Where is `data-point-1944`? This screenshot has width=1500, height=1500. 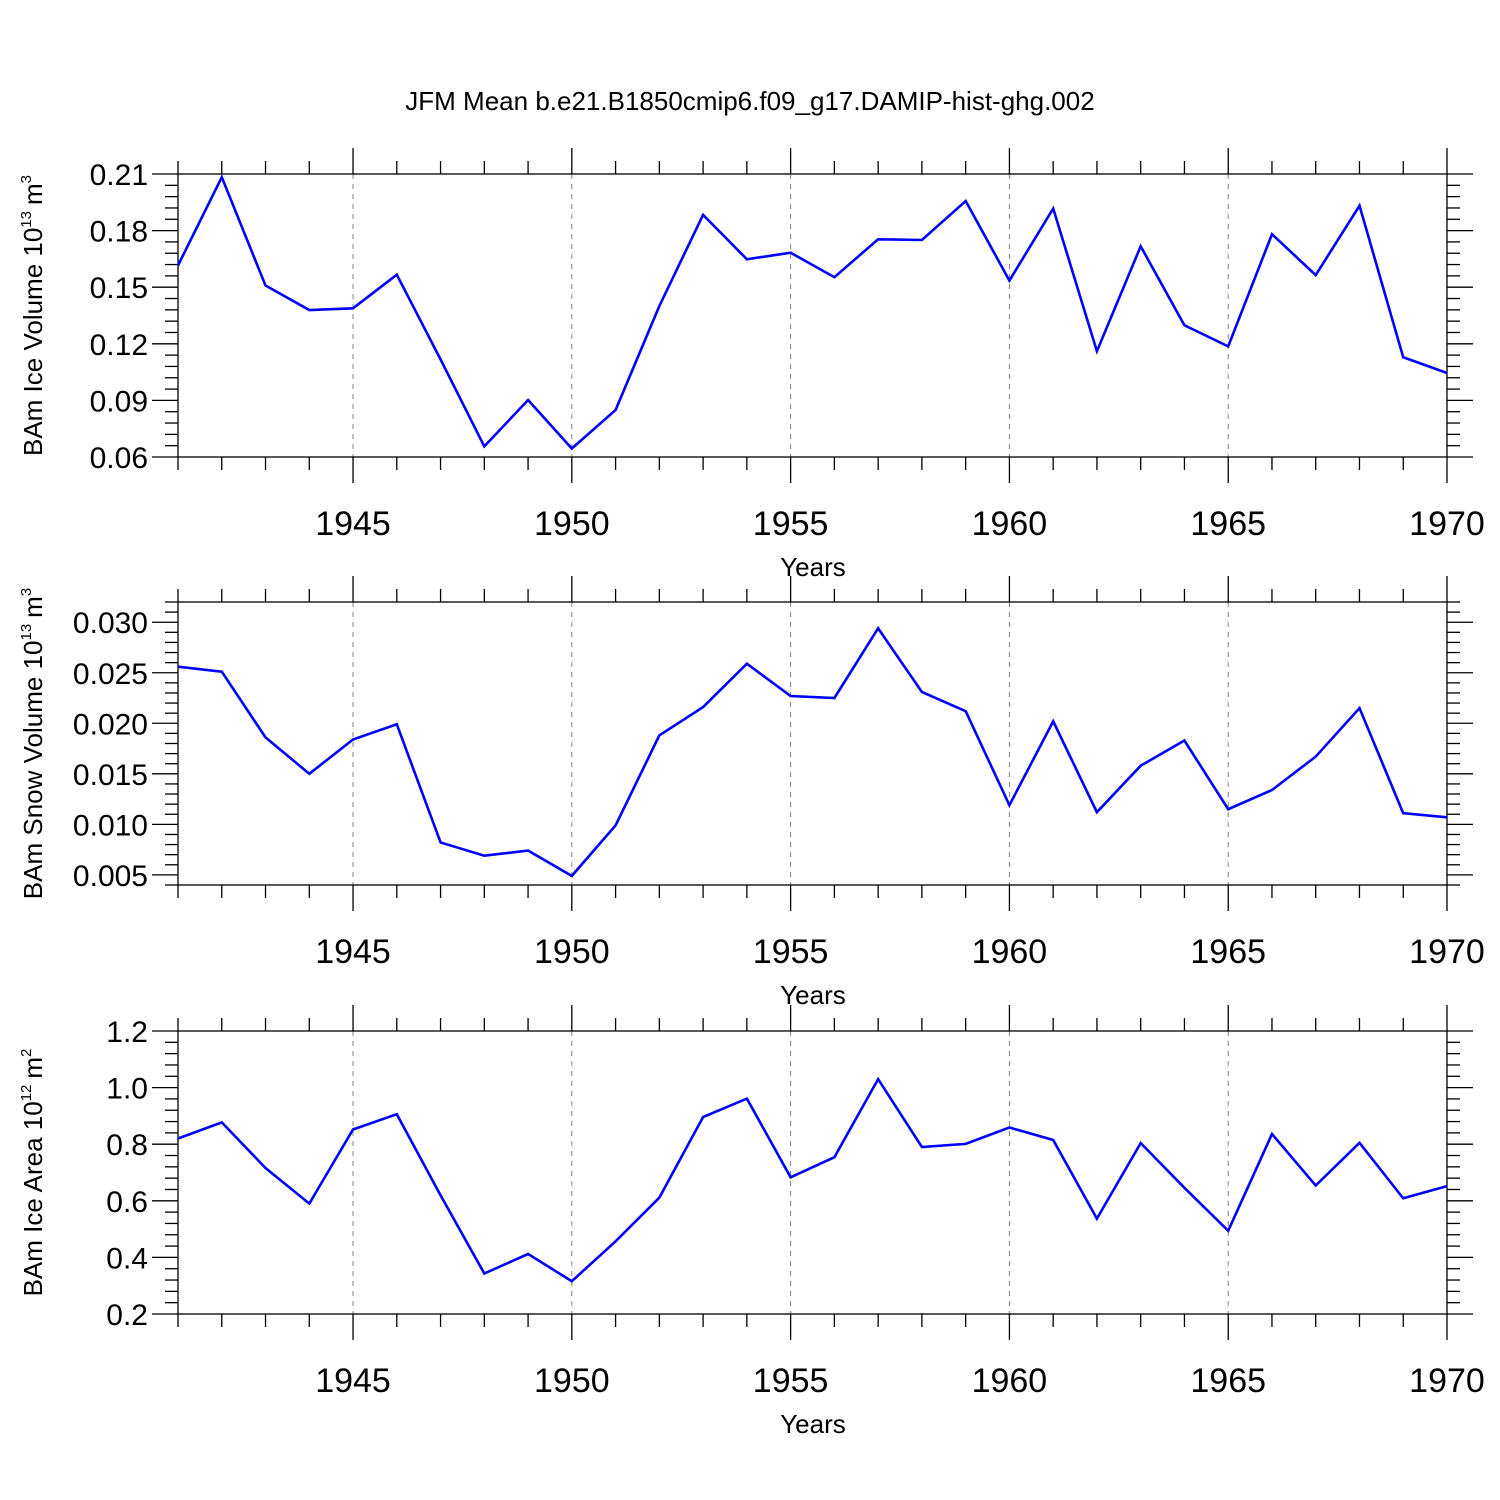
data-point-1944 is located at coordinates (309, 774).